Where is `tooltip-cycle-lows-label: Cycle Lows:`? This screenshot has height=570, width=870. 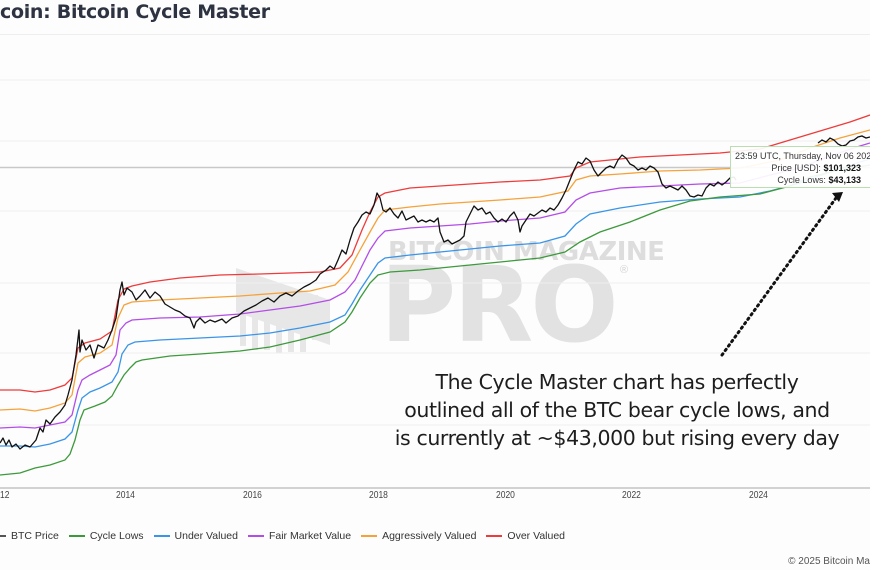 tooltip-cycle-lows-label: Cycle Lows: is located at coordinates (801, 180).